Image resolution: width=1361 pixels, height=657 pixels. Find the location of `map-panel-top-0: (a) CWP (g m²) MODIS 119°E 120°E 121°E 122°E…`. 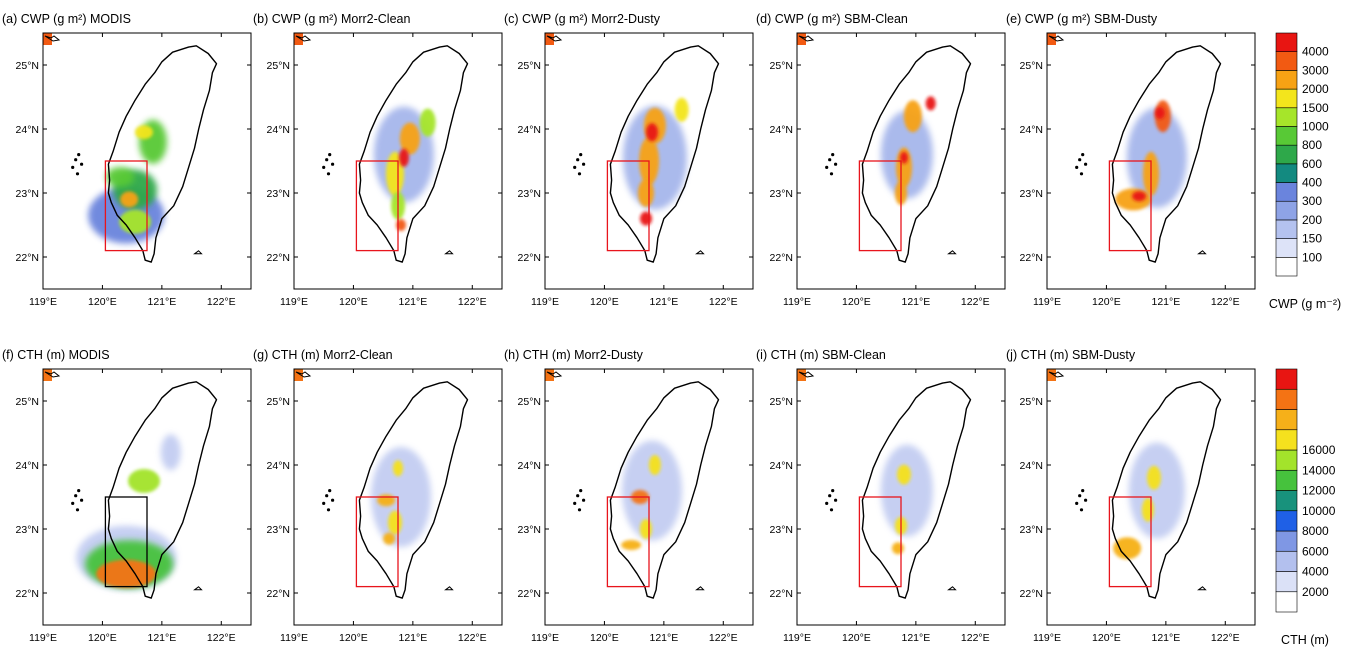

map-panel-top-0: (a) CWP (g m²) MODIS 119°E 120°E 121°E 122°E… is located at coordinates (127, 160).